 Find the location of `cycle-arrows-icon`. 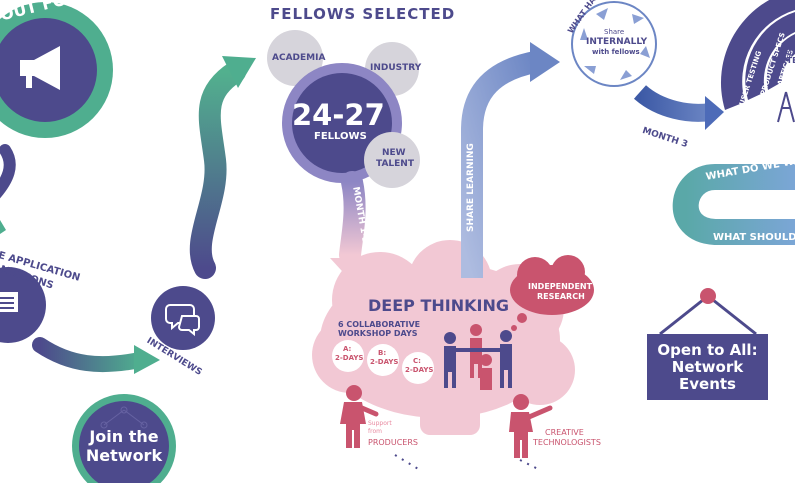

cycle-arrows-icon is located at coordinates (615, 44).